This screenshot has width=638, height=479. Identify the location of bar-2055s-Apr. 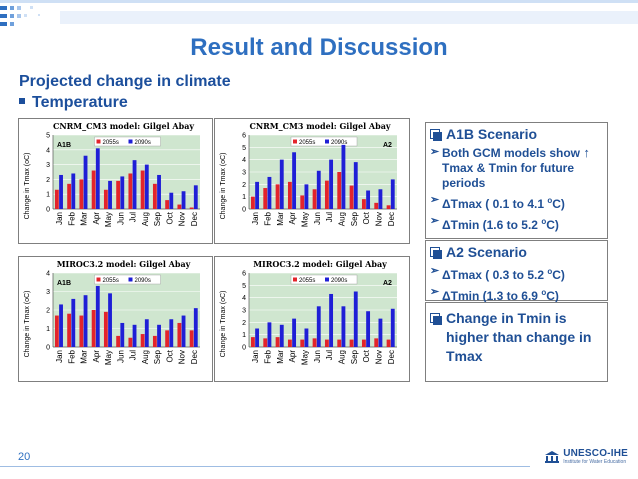
(93, 189).